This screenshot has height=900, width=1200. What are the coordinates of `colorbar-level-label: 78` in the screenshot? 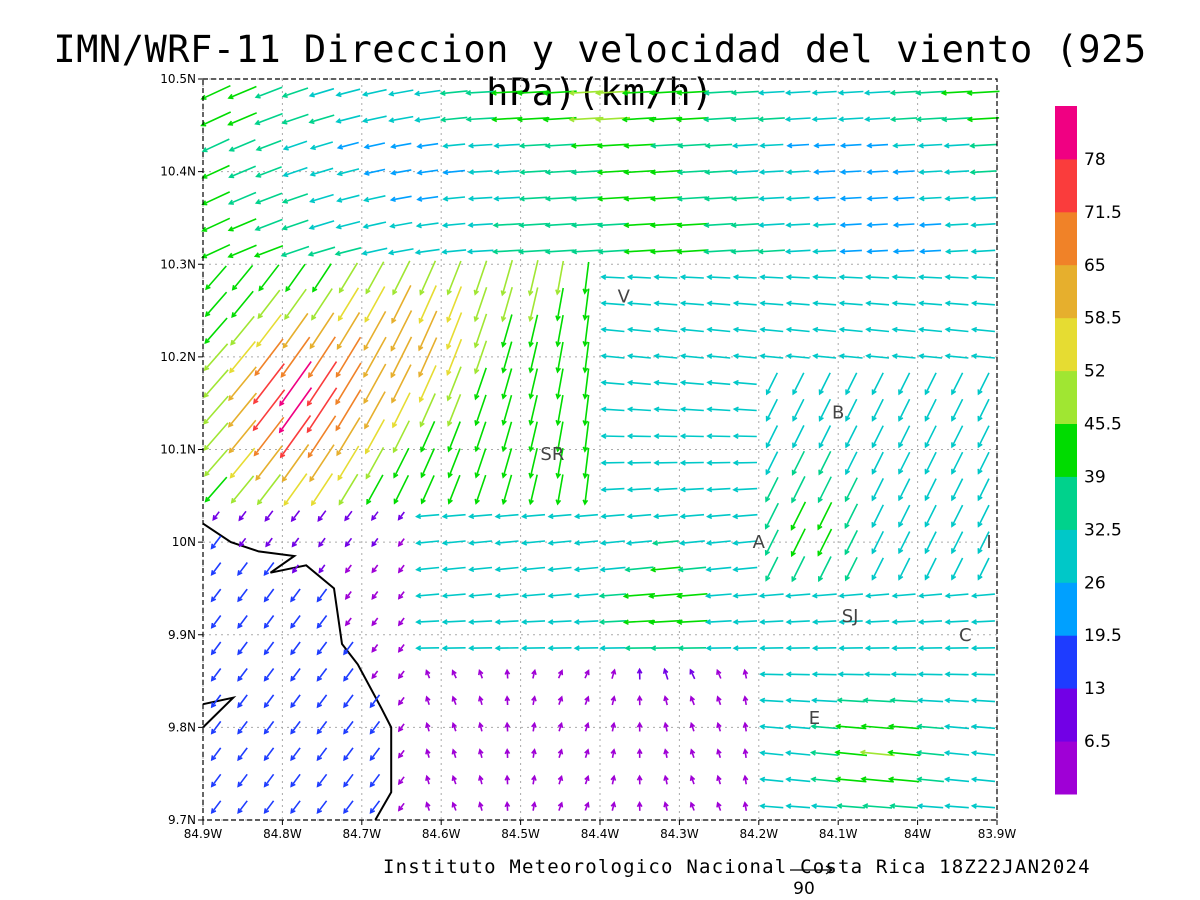 It's located at (1095, 160).